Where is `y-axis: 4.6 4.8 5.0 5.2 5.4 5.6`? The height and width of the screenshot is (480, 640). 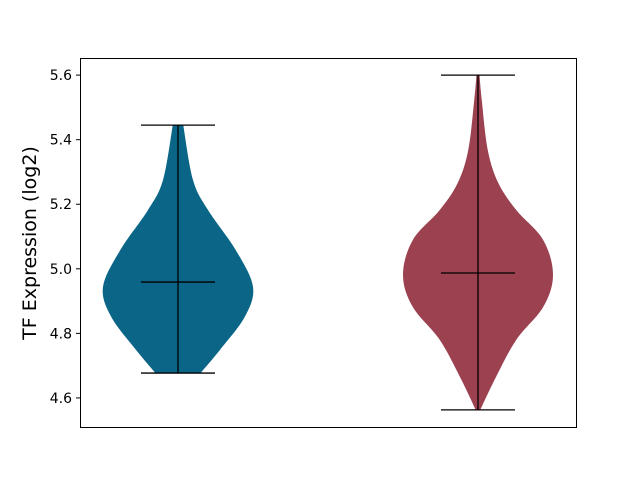
y-axis: 4.6 4.8 5.0 5.2 5.4 5.6 is located at coordinates (65, 237).